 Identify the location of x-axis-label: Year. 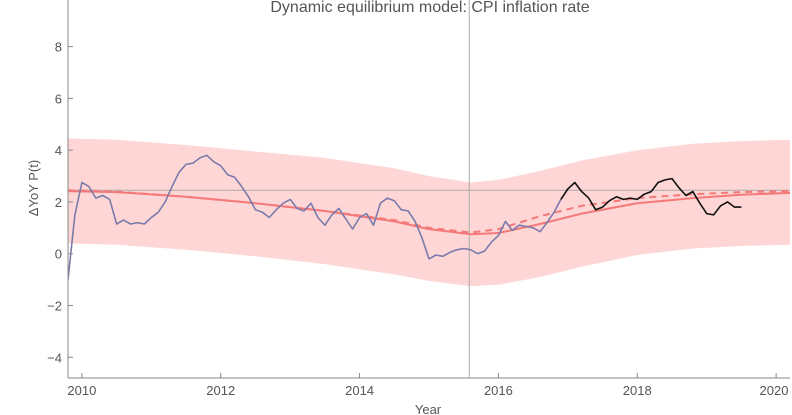
(428, 408).